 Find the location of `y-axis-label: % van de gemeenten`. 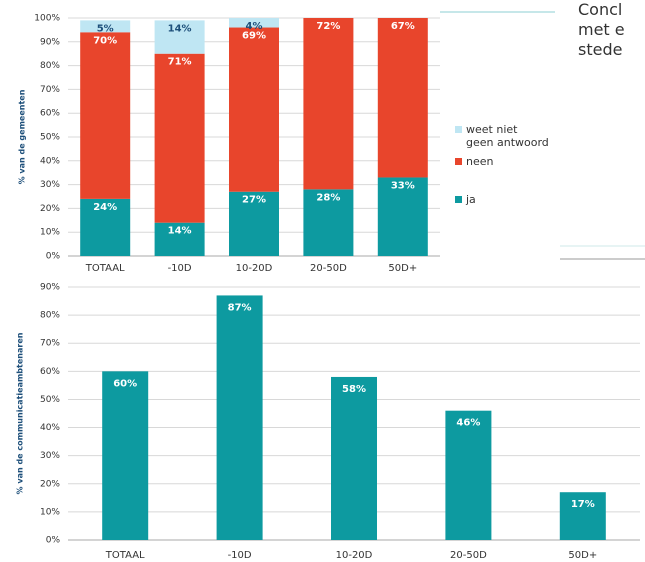

y-axis-label: % van de gemeenten is located at coordinates (22, 136).